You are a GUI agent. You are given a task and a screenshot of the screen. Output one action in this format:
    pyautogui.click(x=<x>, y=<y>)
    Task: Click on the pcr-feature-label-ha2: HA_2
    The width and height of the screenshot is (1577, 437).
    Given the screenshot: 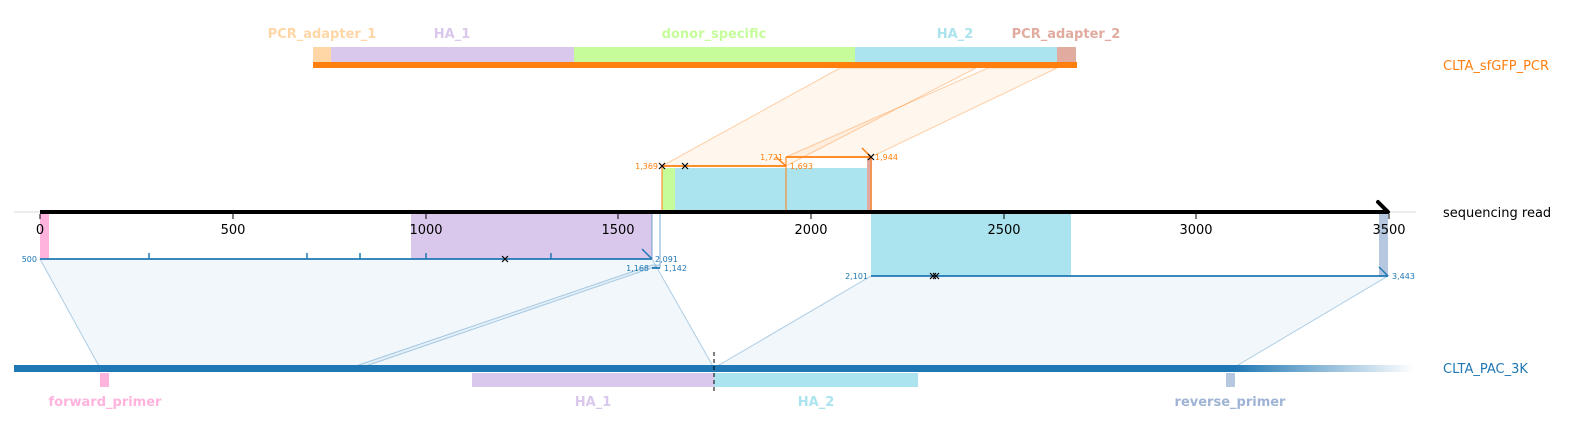 What is the action you would take?
    pyautogui.click(x=955, y=34)
    